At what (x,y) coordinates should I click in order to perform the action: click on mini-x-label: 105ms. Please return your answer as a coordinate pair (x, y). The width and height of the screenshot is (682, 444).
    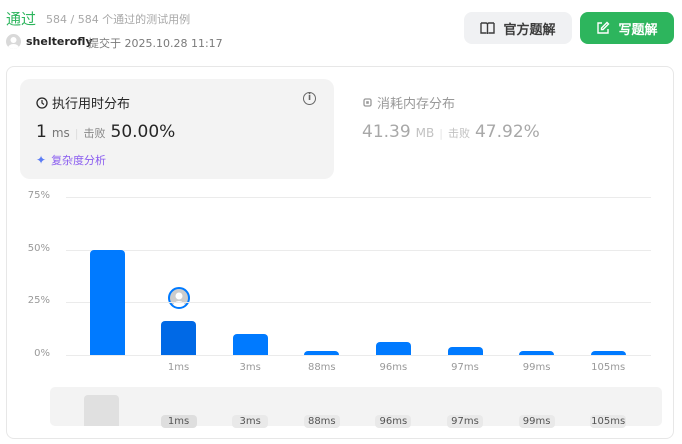
    Looking at the image, I should click on (608, 421).